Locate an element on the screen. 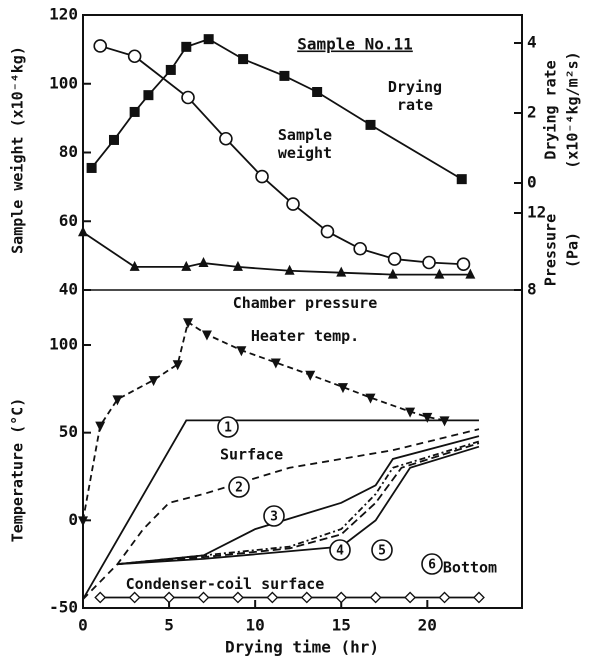  y-axis-title: Sample weight (x10⁻⁴kg) is located at coordinates (18, 150).